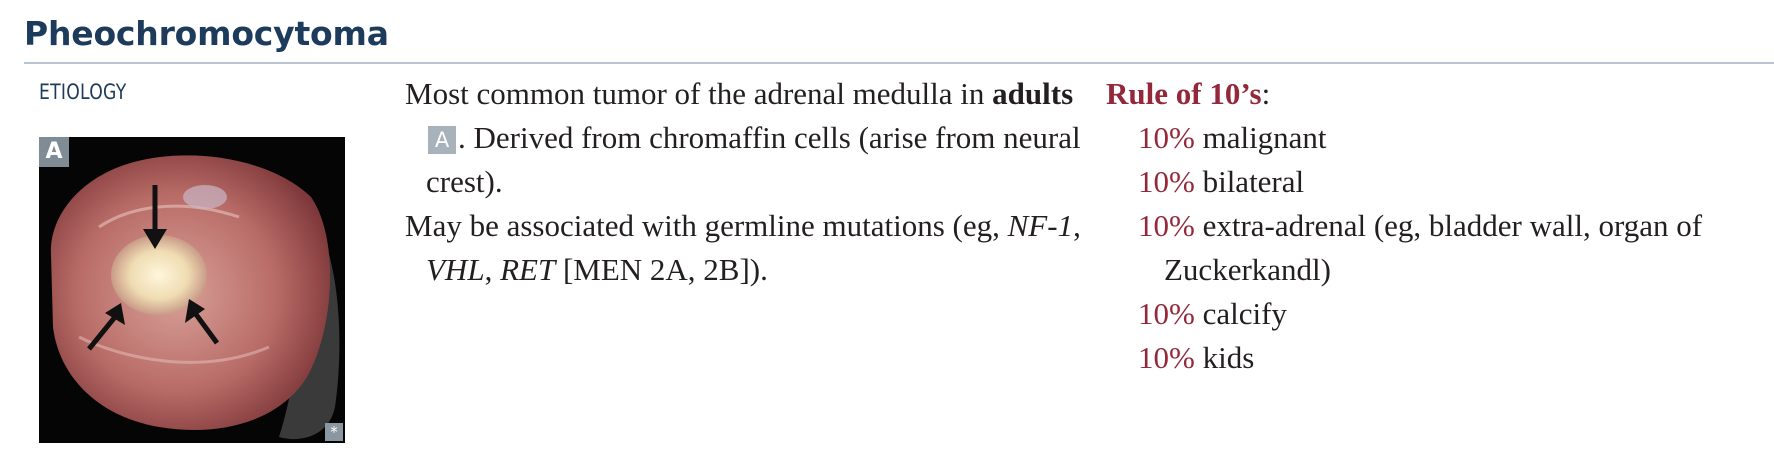 This screenshot has height=466, width=1774. I want to click on list-item: 10% malignant, so click(1232, 137).